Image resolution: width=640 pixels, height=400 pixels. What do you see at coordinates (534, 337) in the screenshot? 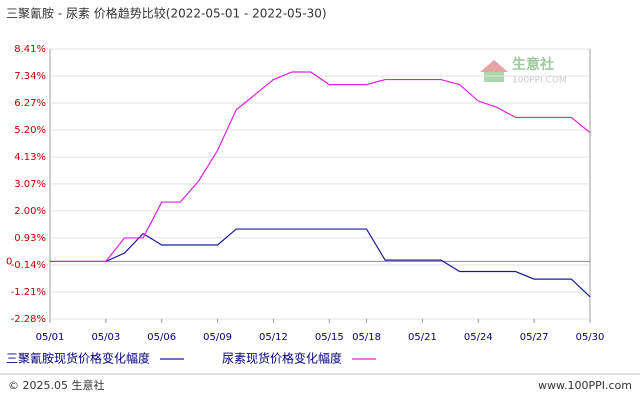
I see `x-tick-label: 05/27` at bounding box center [534, 337].